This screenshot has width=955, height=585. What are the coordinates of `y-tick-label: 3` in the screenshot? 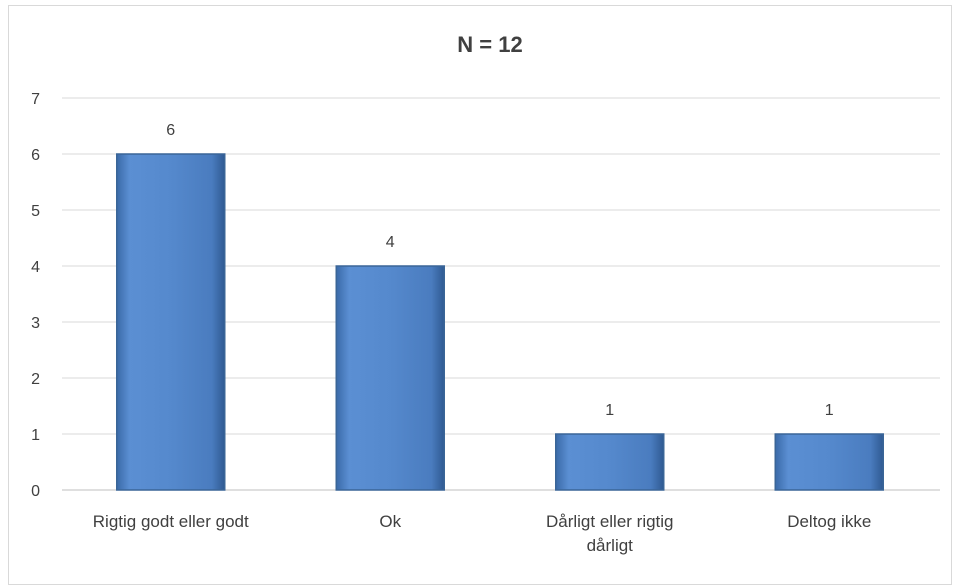 It's located at (35, 323).